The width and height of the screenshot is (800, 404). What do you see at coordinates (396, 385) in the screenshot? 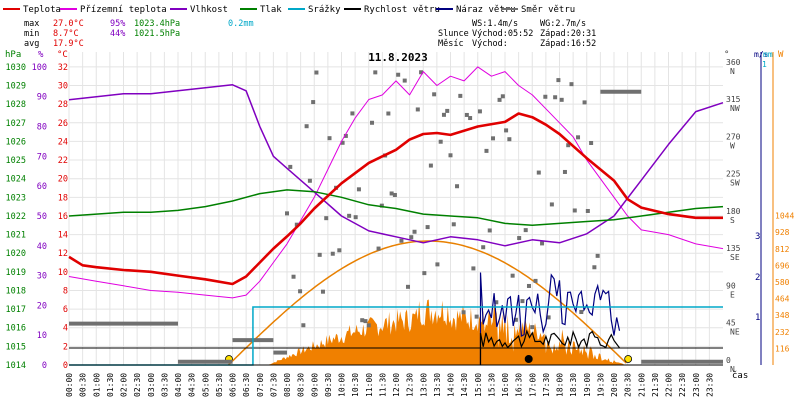
I see `x-axis-tick: 12:00` at bounding box center [396, 385].